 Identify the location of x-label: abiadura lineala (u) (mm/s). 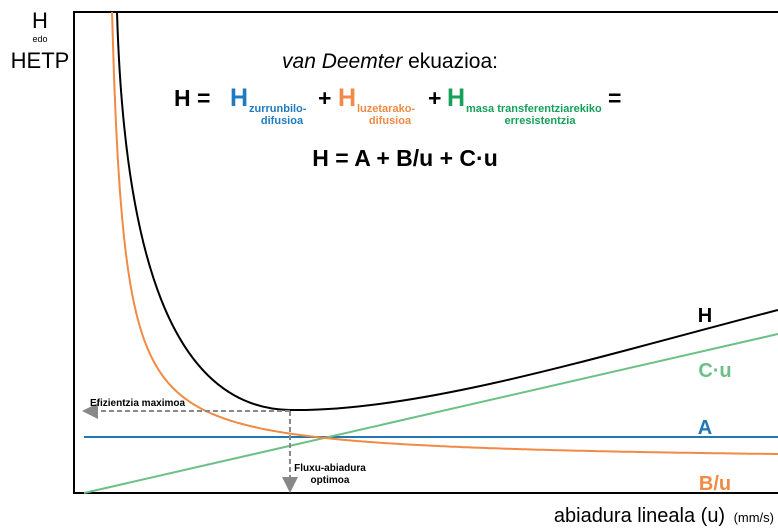
(664, 516).